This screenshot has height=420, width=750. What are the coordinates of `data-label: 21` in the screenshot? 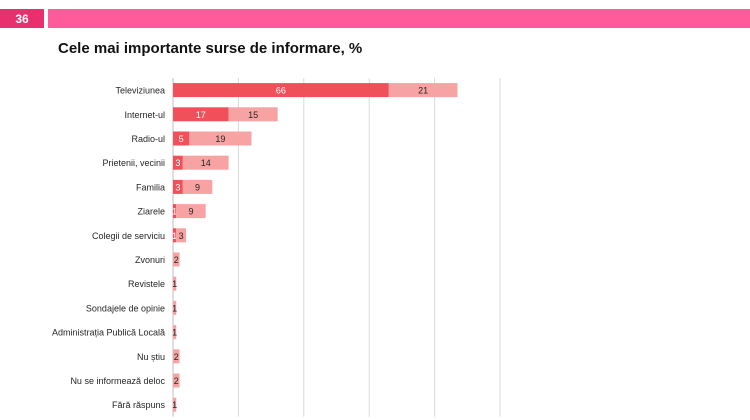 It's located at (423, 91).